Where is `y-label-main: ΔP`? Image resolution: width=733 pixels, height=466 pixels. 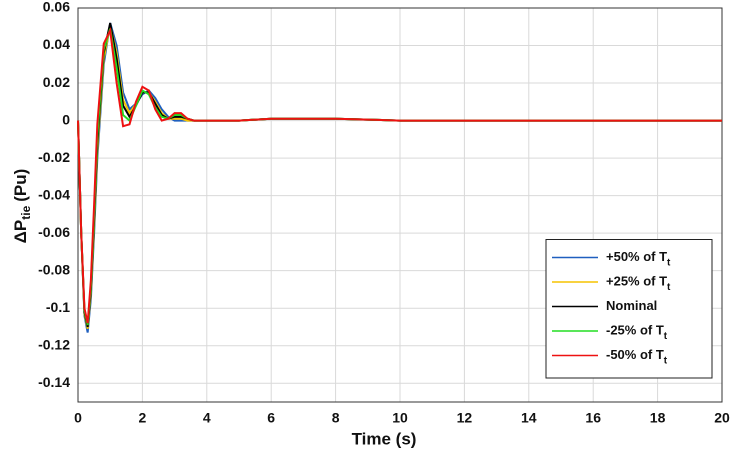 y-label-main: ΔP is located at coordinates (20, 232).